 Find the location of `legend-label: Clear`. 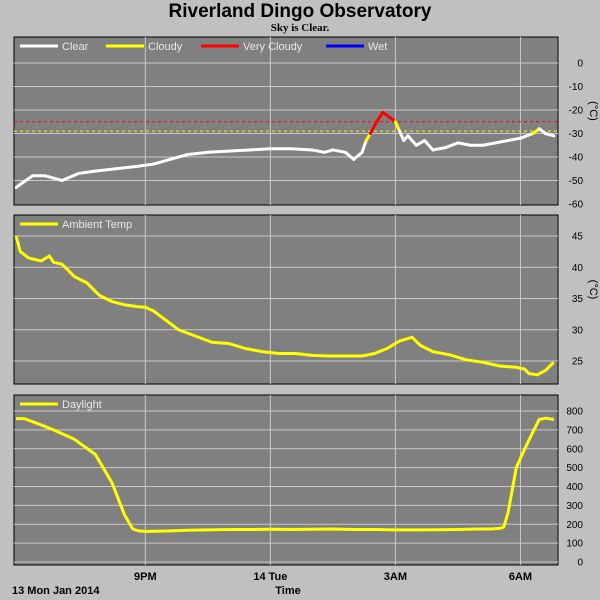

legend-label: Clear is located at coordinates (75, 47).